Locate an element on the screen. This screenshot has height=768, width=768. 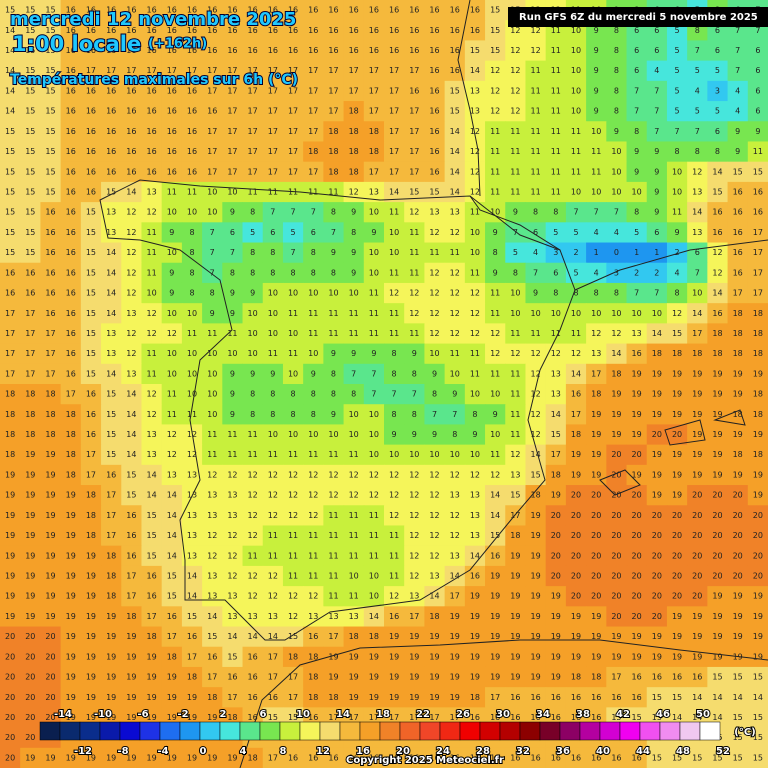
temperature-value: 2 is located at coordinates (677, 252).